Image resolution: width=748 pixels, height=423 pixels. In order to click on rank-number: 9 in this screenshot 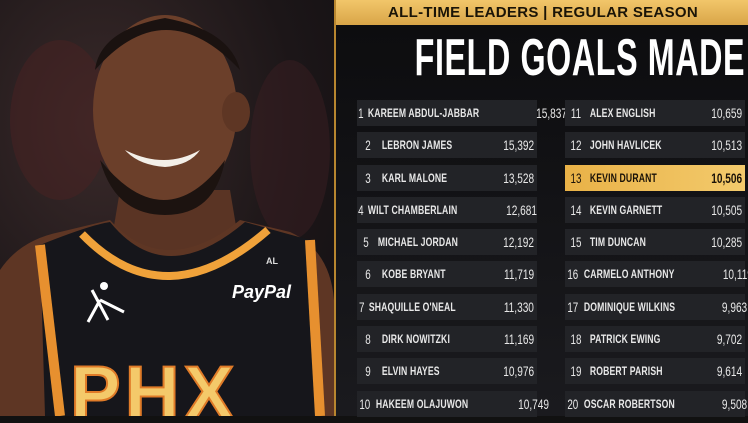, I will do `click(368, 371)`.